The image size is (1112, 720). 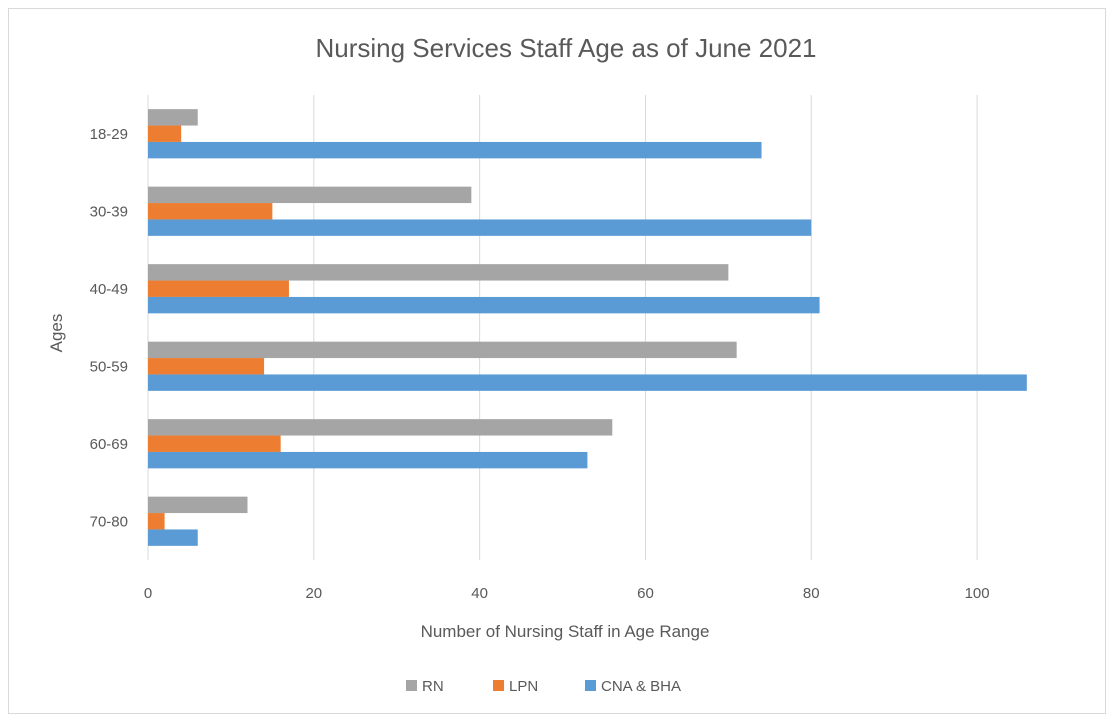 What do you see at coordinates (109, 328) in the screenshot?
I see `y-tick-labels: 18-29 30-39 40-49 50-59 60-69 70-80` at bounding box center [109, 328].